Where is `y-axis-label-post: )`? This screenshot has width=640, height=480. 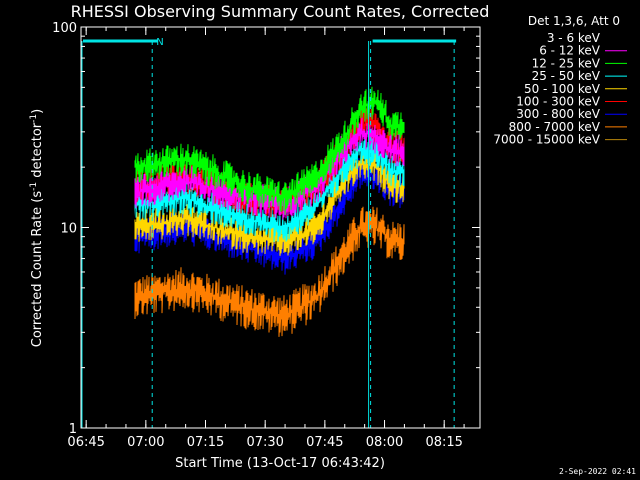
y-axis-label-post: ) is located at coordinates (37, 111).